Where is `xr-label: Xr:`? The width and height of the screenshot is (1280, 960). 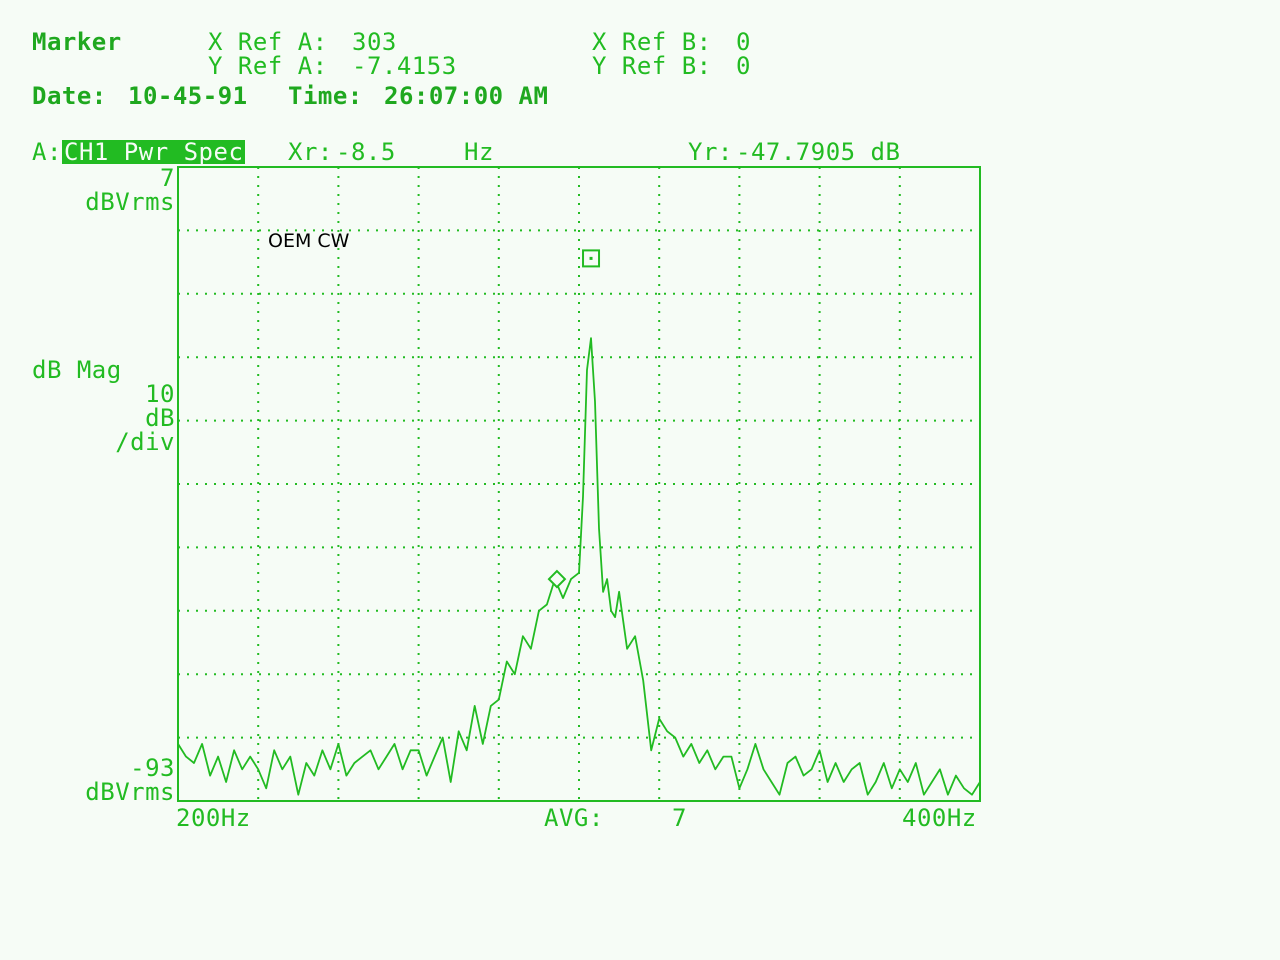
xr-label: Xr: is located at coordinates (310, 152).